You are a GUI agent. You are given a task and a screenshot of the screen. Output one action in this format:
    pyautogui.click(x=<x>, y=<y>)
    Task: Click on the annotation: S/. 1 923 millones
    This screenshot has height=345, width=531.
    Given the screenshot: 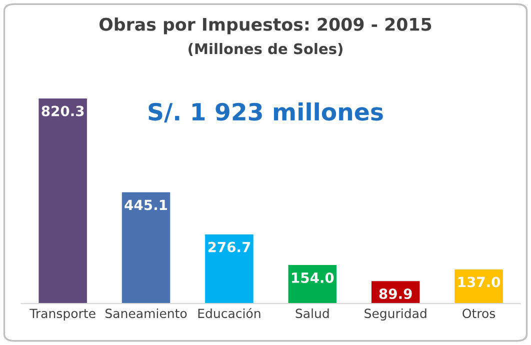 What is the action you would take?
    pyautogui.click(x=265, y=112)
    